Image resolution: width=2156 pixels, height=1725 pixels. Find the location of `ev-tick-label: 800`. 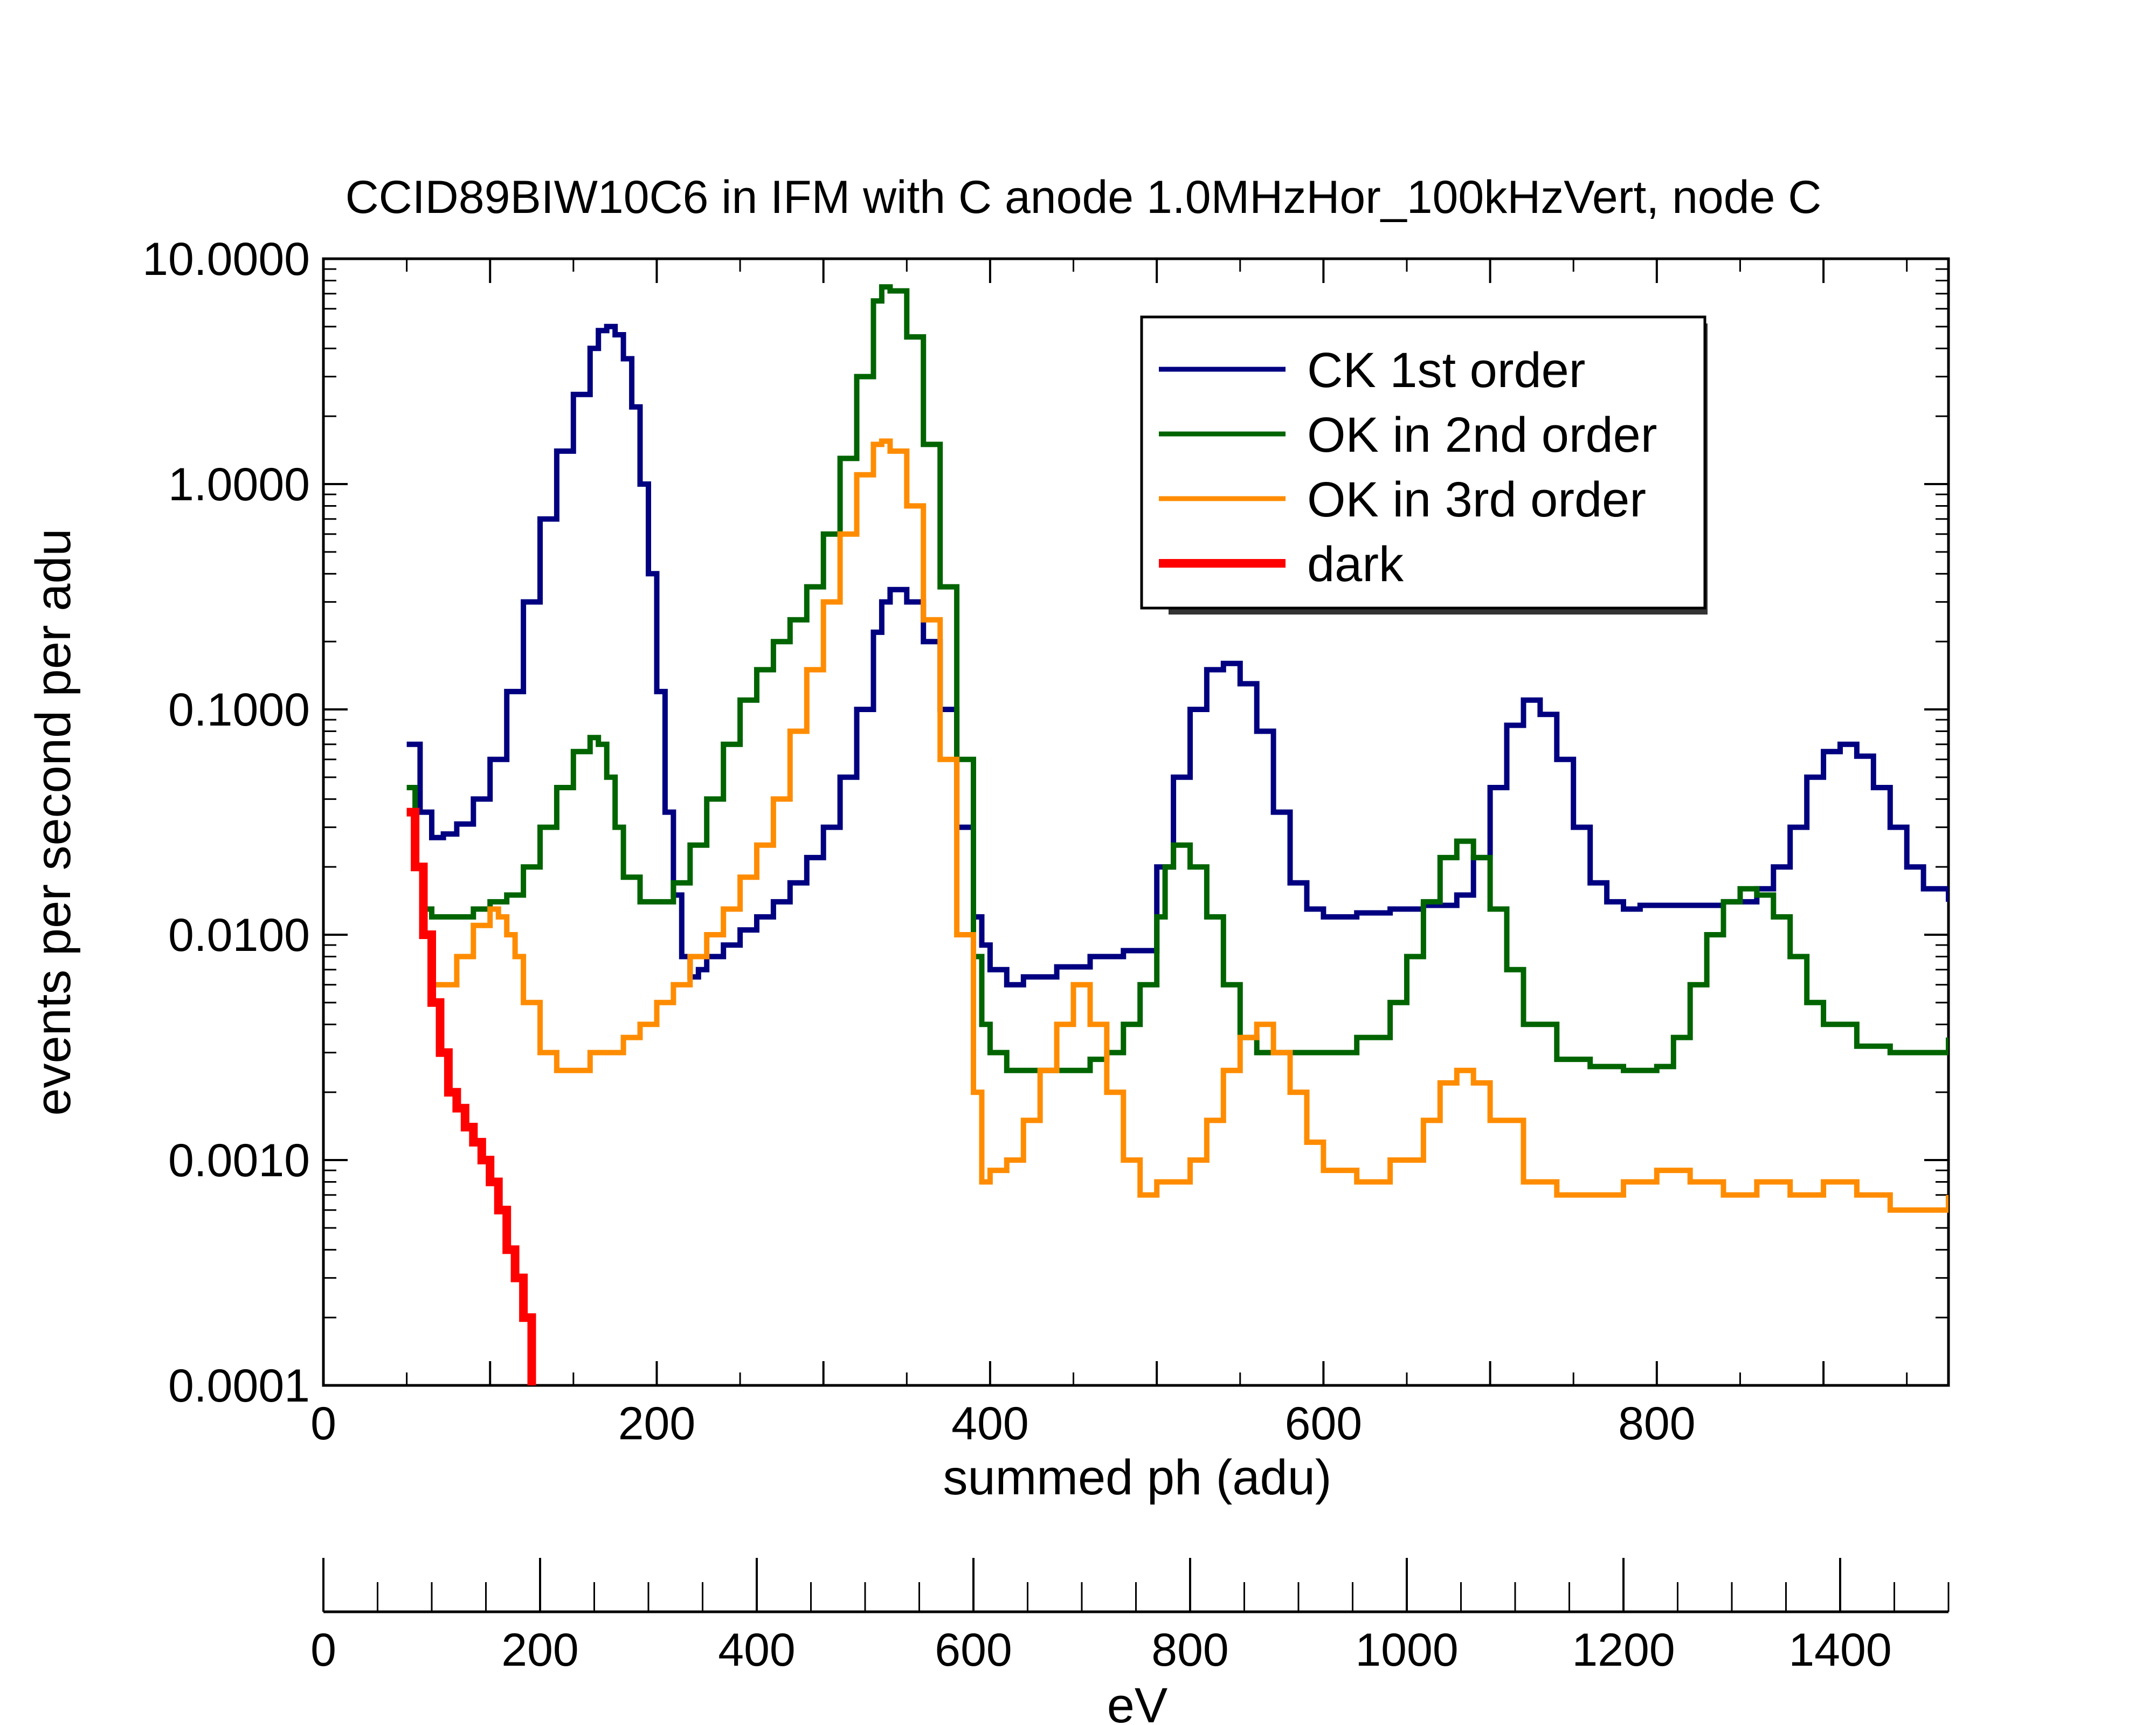

ev-tick-label: 800 is located at coordinates (1190, 1650).